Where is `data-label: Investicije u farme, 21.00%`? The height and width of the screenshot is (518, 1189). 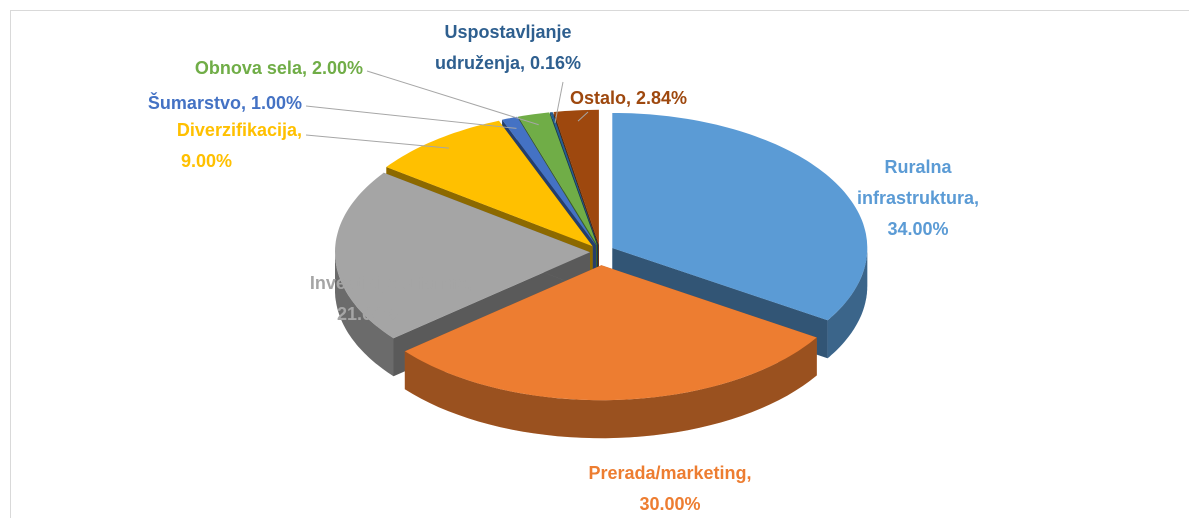 data-label: Investicije u farme, 21.00% is located at coordinates (391, 298).